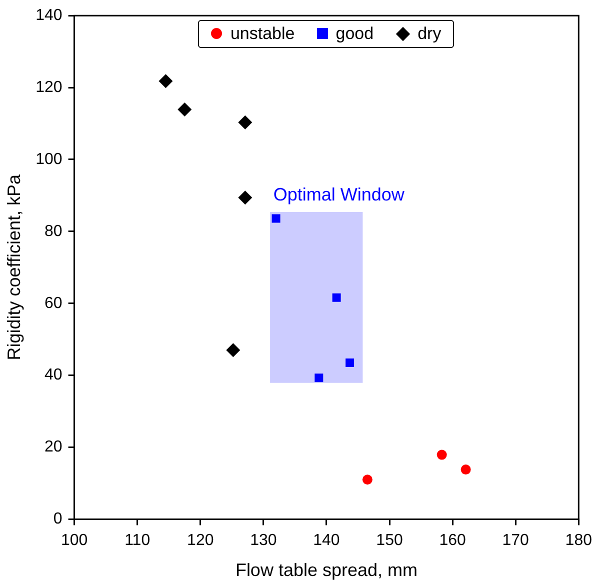 Image resolution: width=598 pixels, height=588 pixels. Describe the element at coordinates (53, 447) in the screenshot. I see `y-tick-label: 20` at that location.